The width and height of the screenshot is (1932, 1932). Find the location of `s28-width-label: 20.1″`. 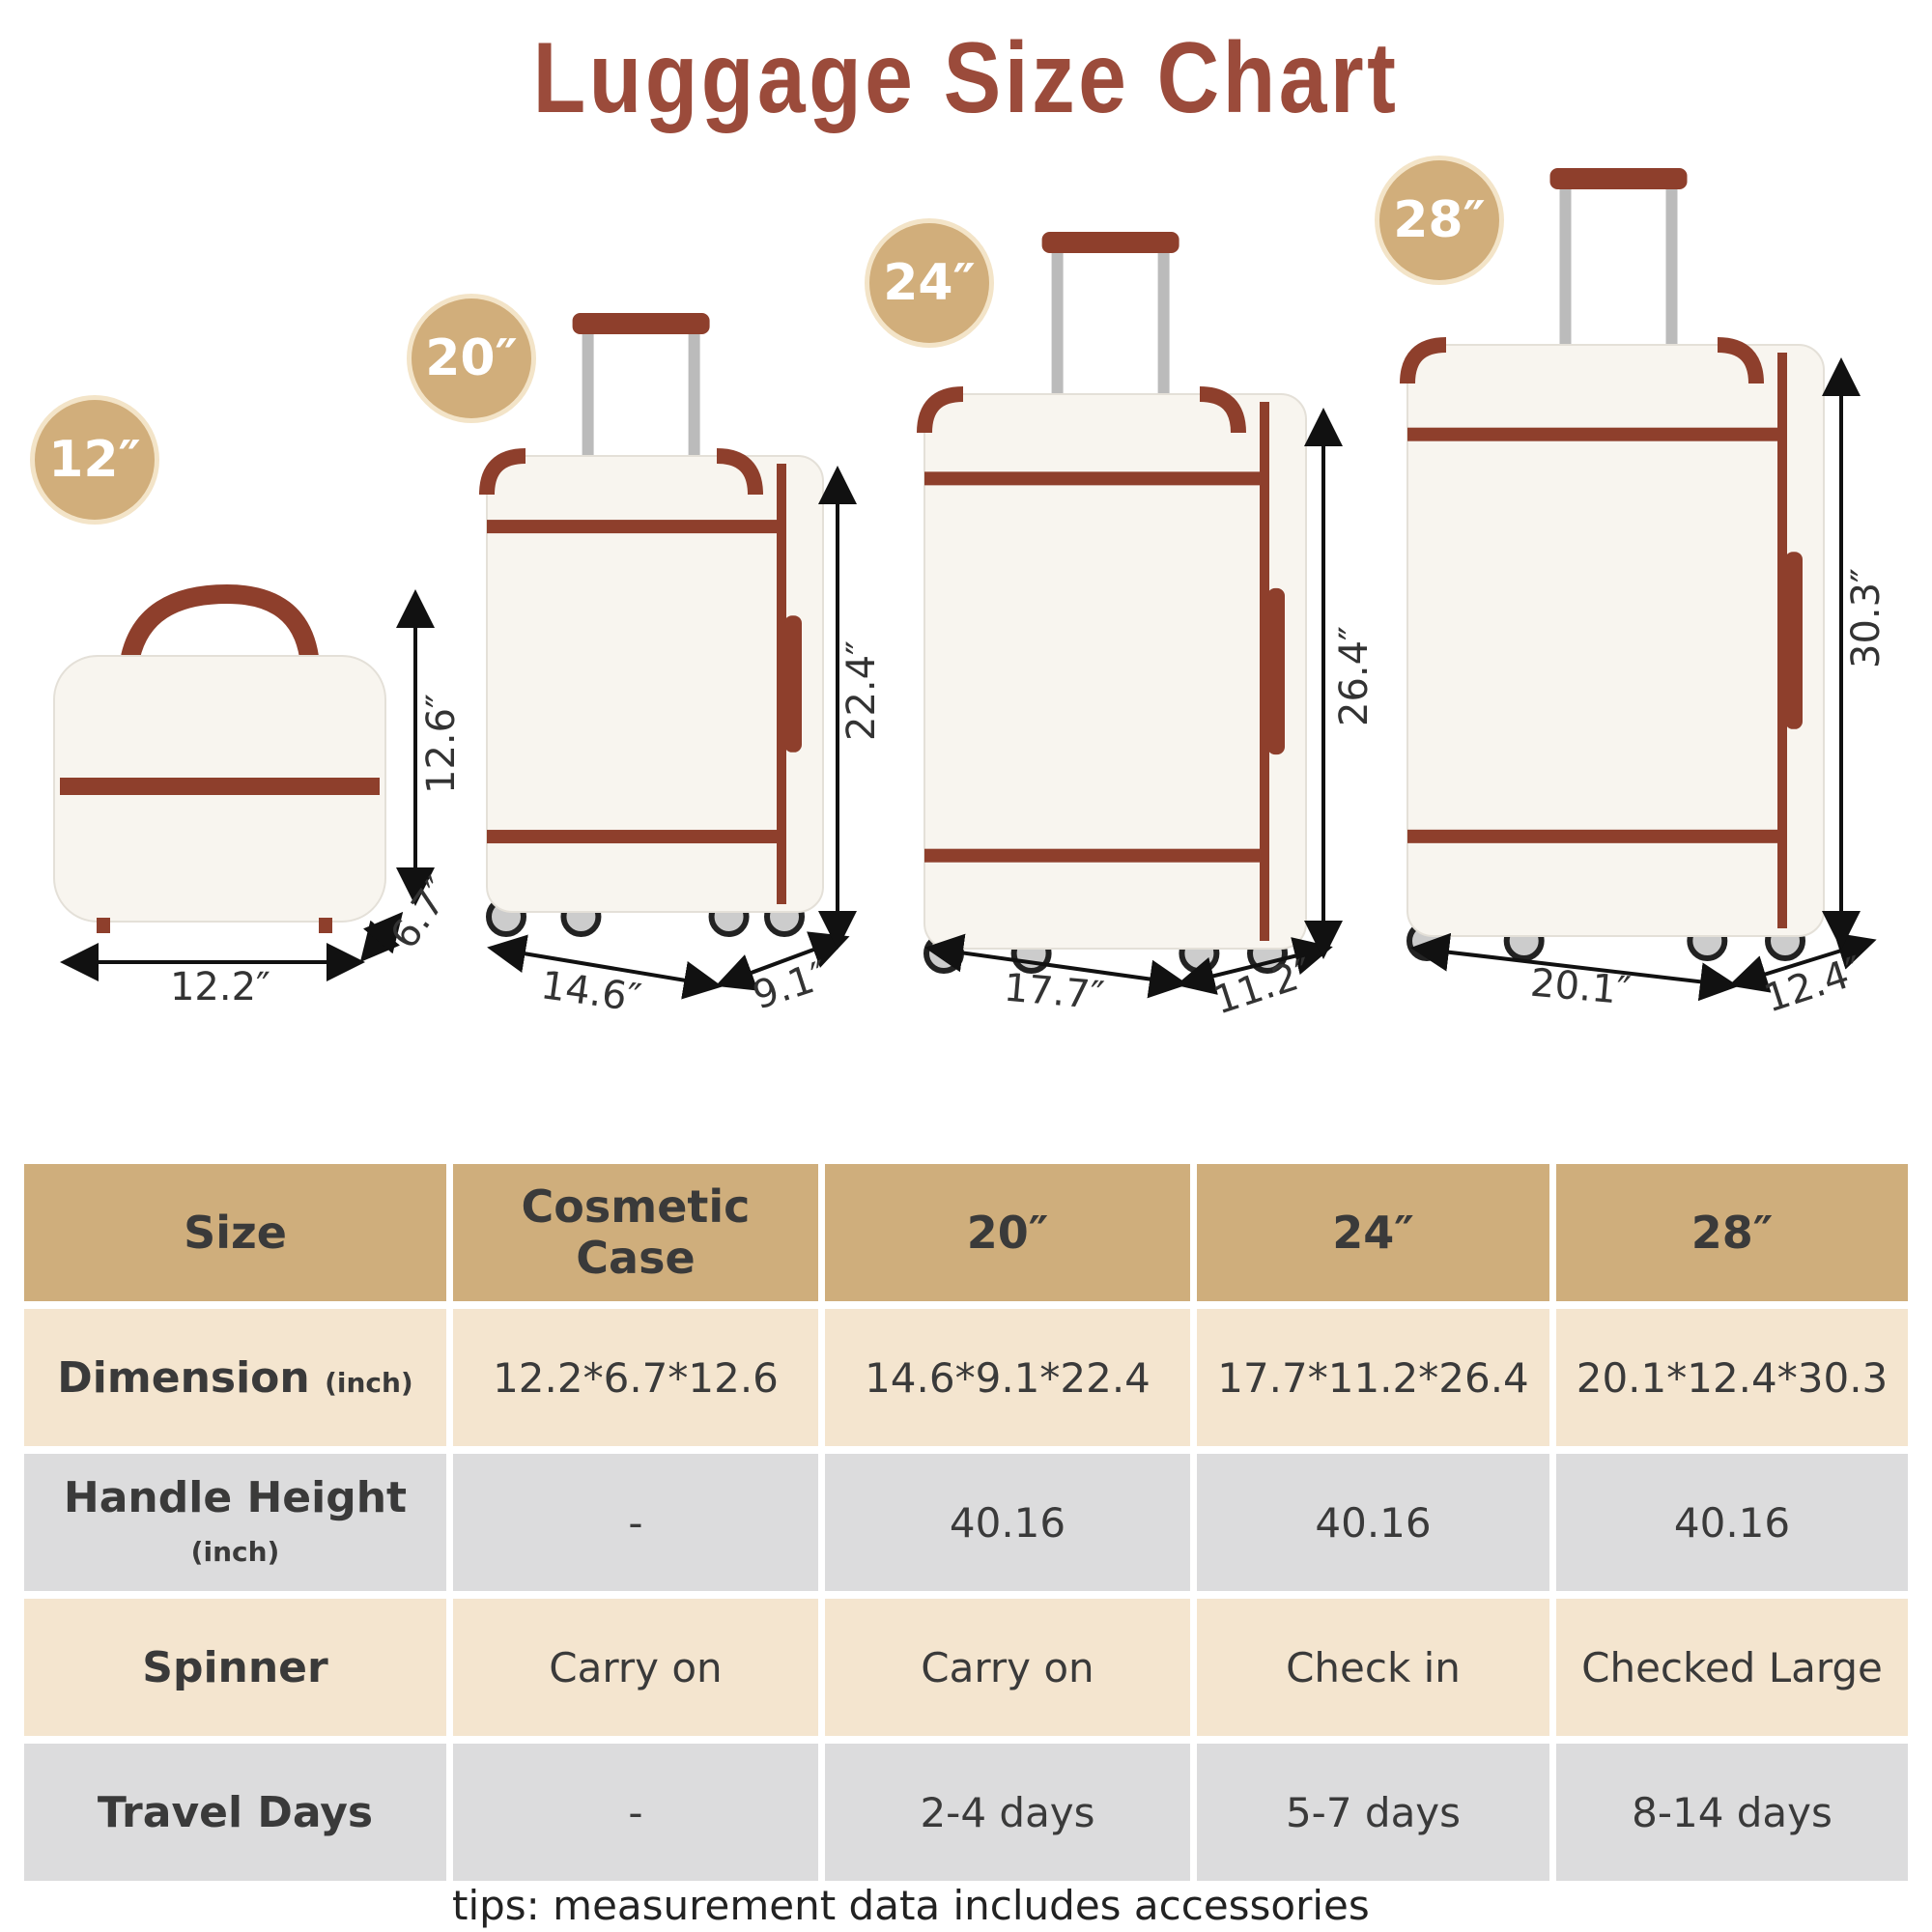

s28-width-label: 20.1″ is located at coordinates (1580, 987).